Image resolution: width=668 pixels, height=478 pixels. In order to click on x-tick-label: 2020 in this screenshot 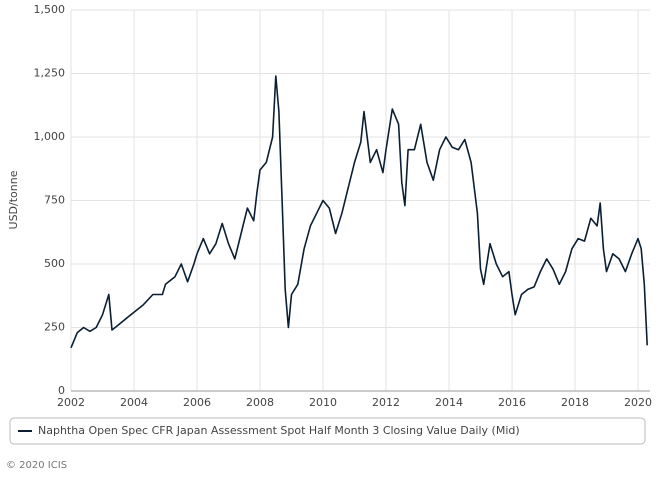, I will do `click(638, 402)`.